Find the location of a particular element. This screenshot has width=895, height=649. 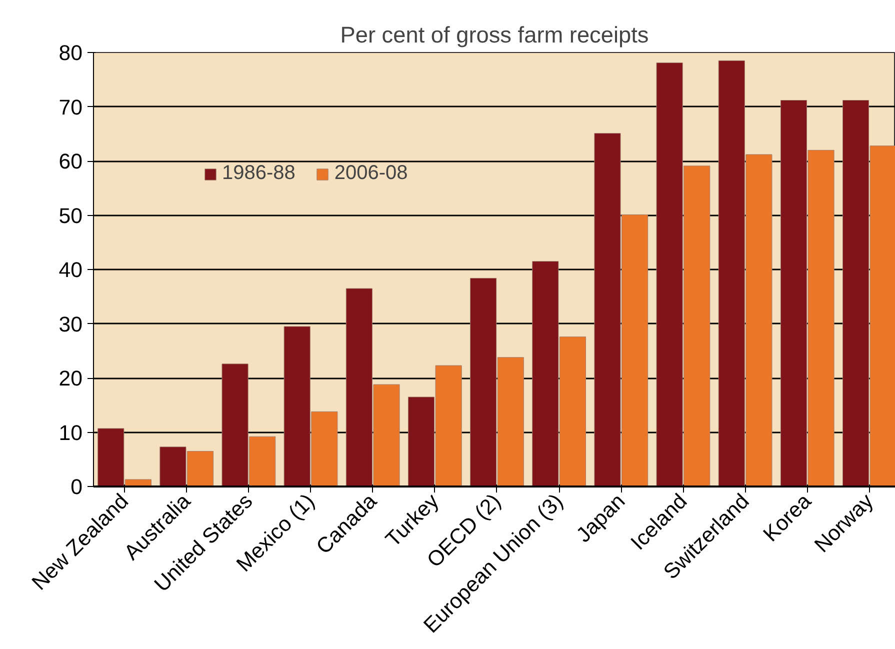

y-tick-label: 20 is located at coordinates (70, 378).